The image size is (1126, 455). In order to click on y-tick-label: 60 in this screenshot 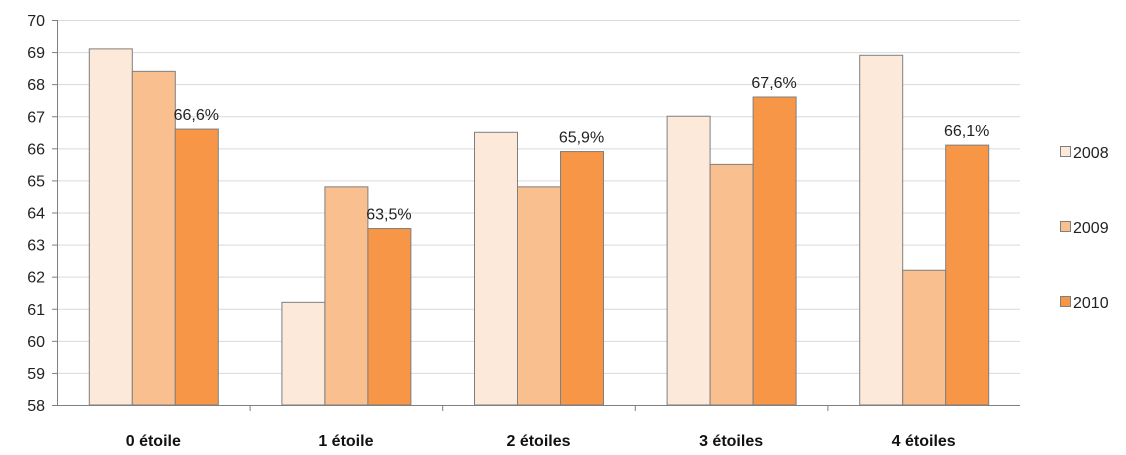, I will do `click(36, 342)`.